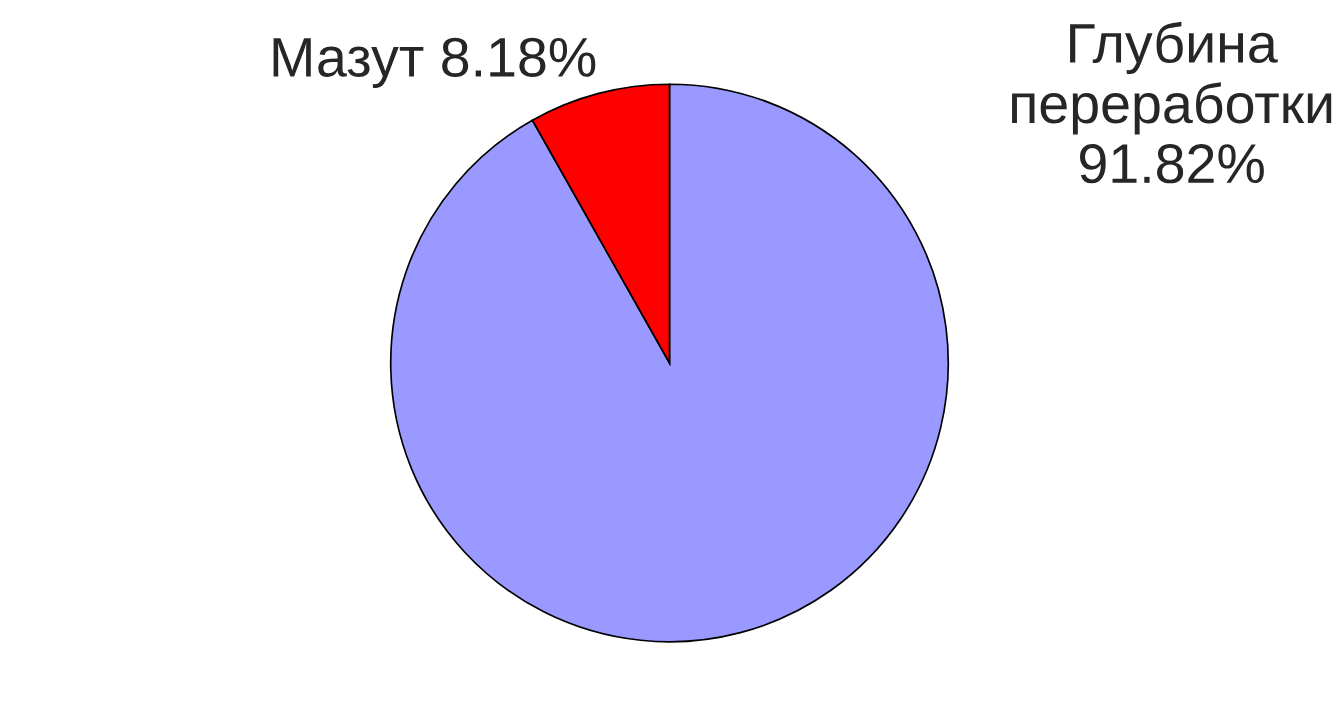 This screenshot has height=726, width=1339. What do you see at coordinates (1172, 164) in the screenshot?
I see `data-label: 91.82%` at bounding box center [1172, 164].